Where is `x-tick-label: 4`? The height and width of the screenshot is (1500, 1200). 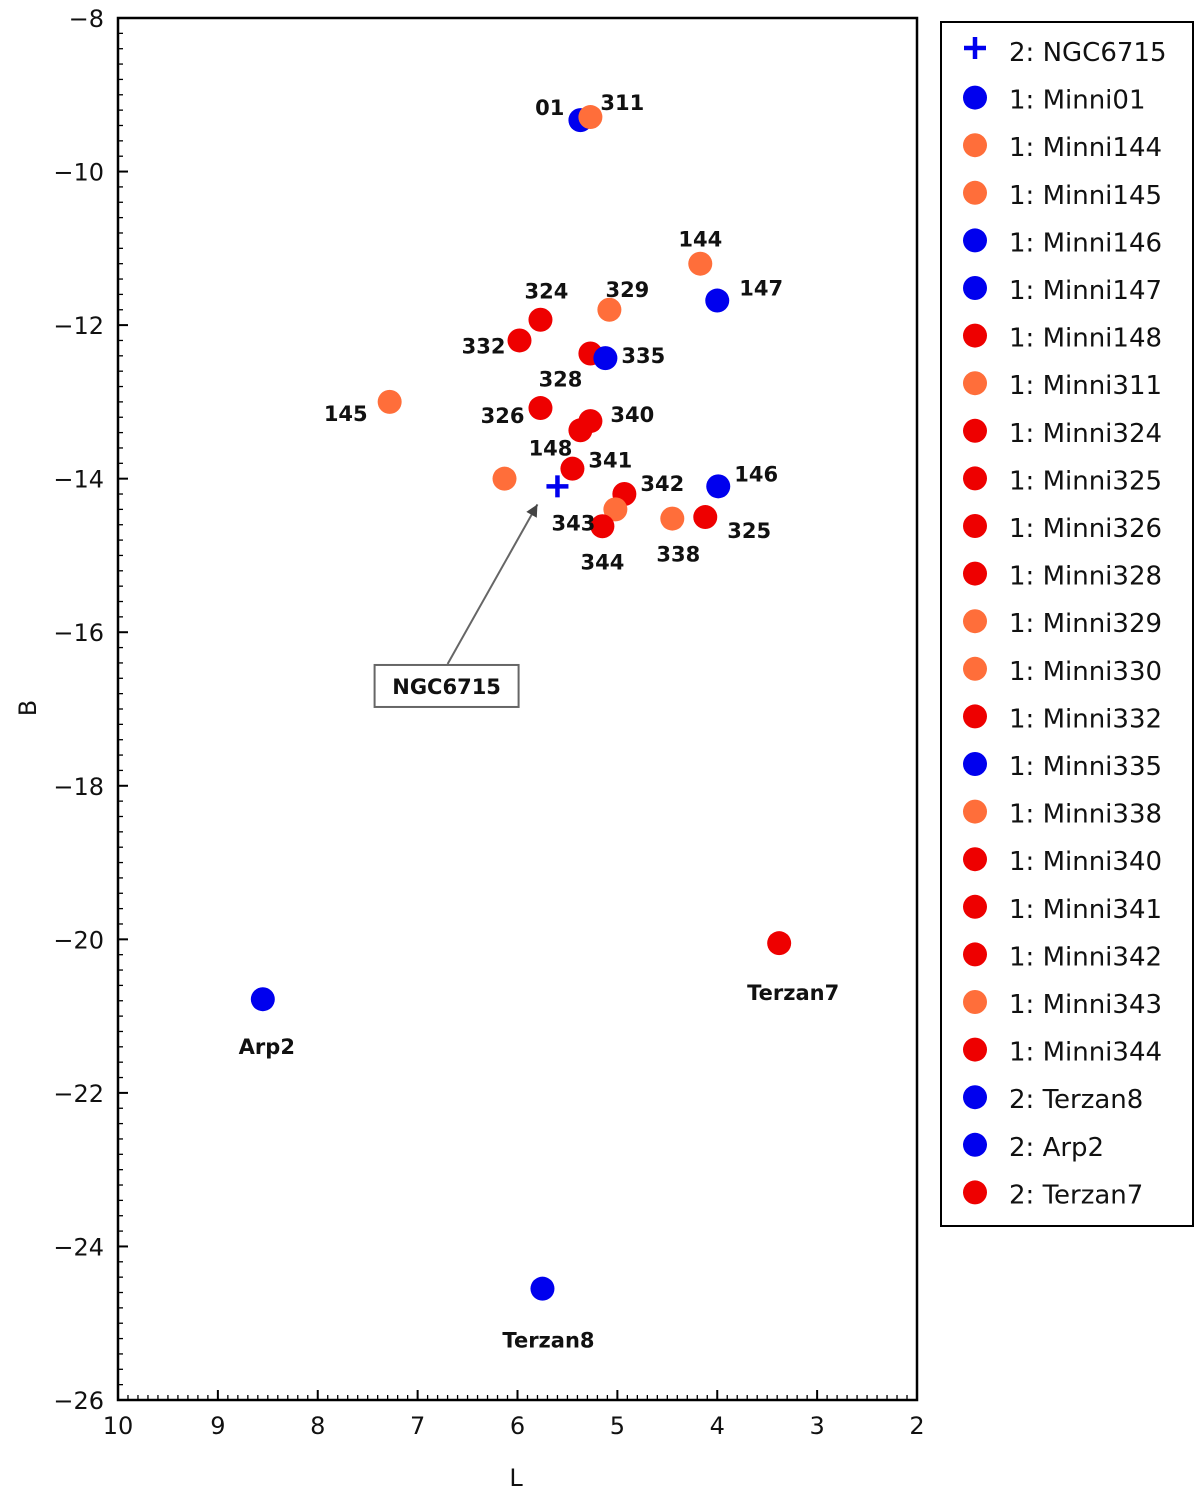
x-tick-label: 4 is located at coordinates (717, 1426).